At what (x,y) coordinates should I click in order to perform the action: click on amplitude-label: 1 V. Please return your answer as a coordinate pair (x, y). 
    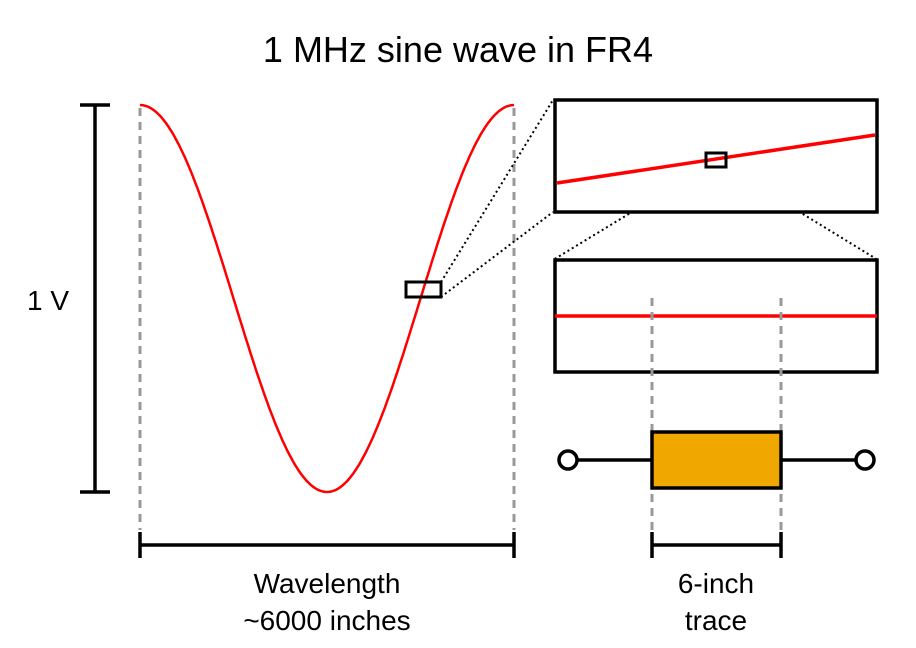
    Looking at the image, I should click on (48, 300).